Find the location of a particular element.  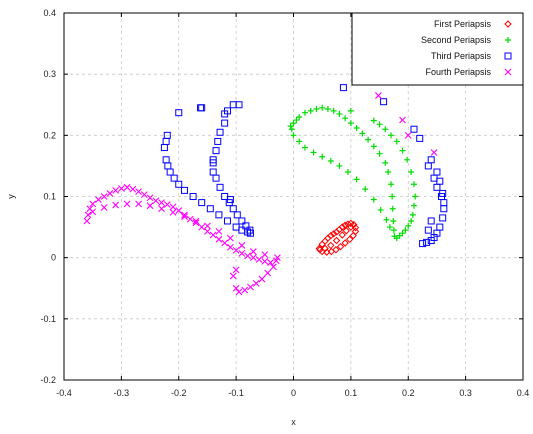

legend-label: Third Periapsis is located at coordinates (461, 56).